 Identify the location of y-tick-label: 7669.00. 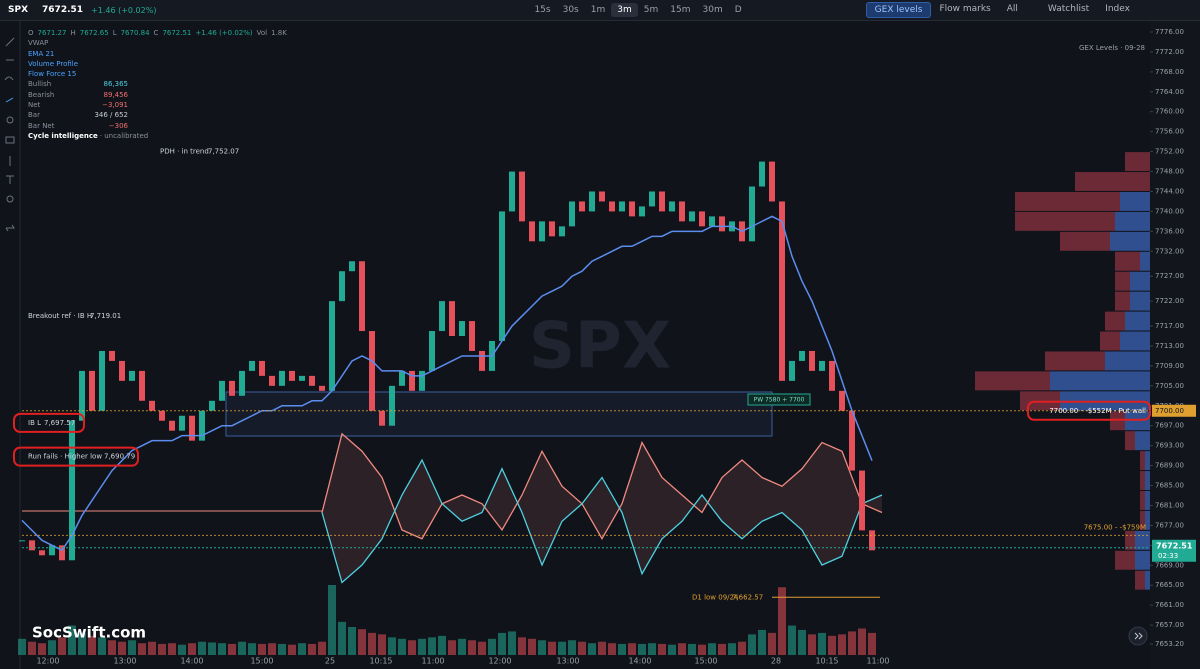
(1169, 565).